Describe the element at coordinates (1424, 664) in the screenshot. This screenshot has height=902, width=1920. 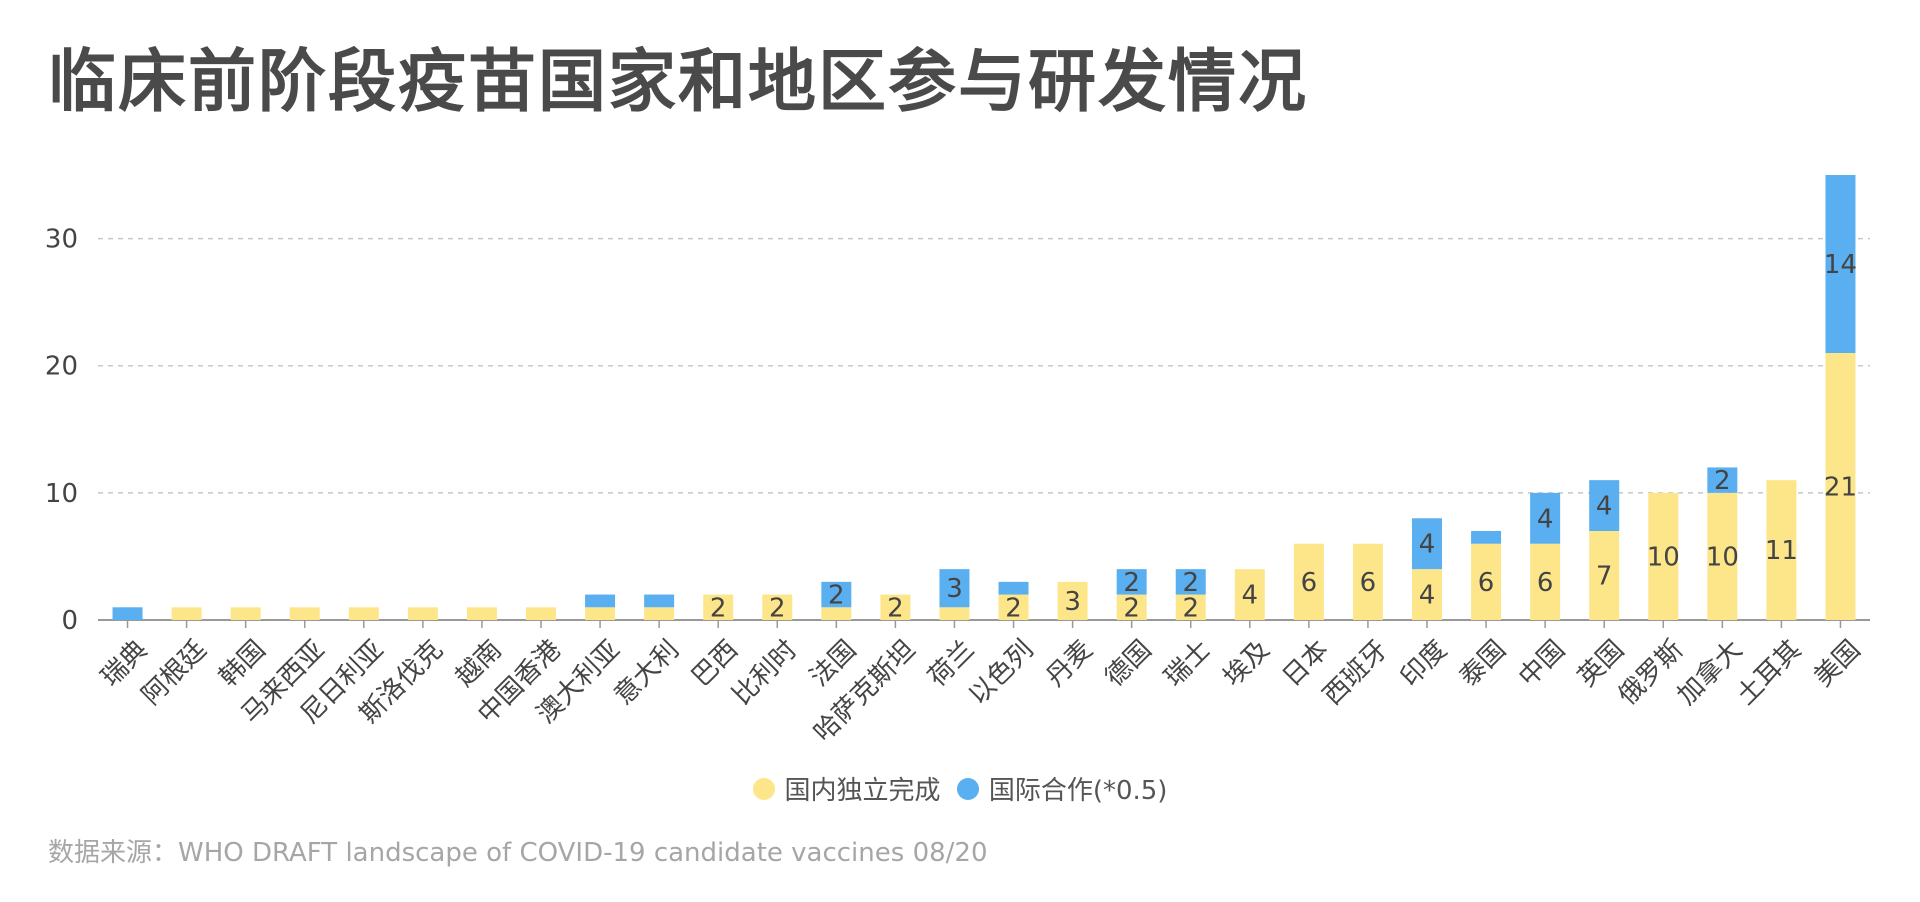
I see `x-tick-label: 印度` at that location.